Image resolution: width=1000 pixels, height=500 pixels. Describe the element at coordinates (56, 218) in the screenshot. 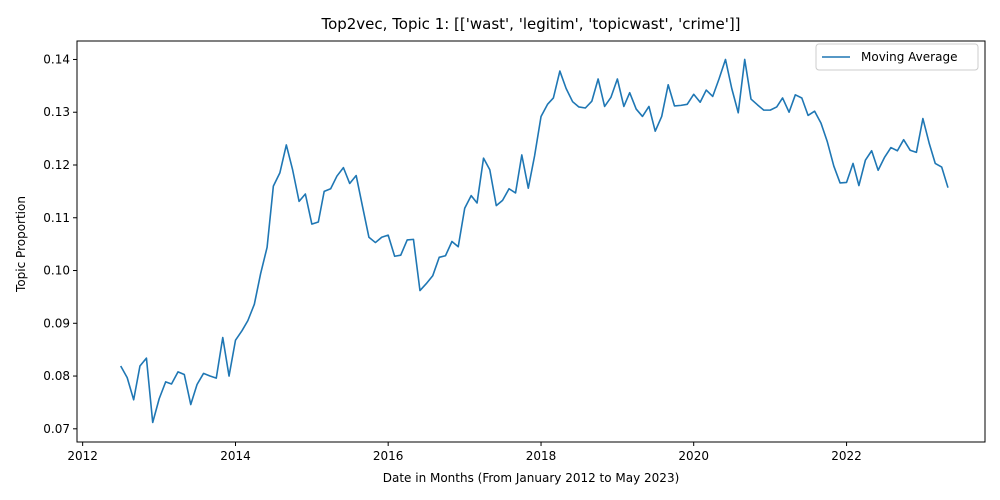

I see `y-tick-label: 0.11` at that location.